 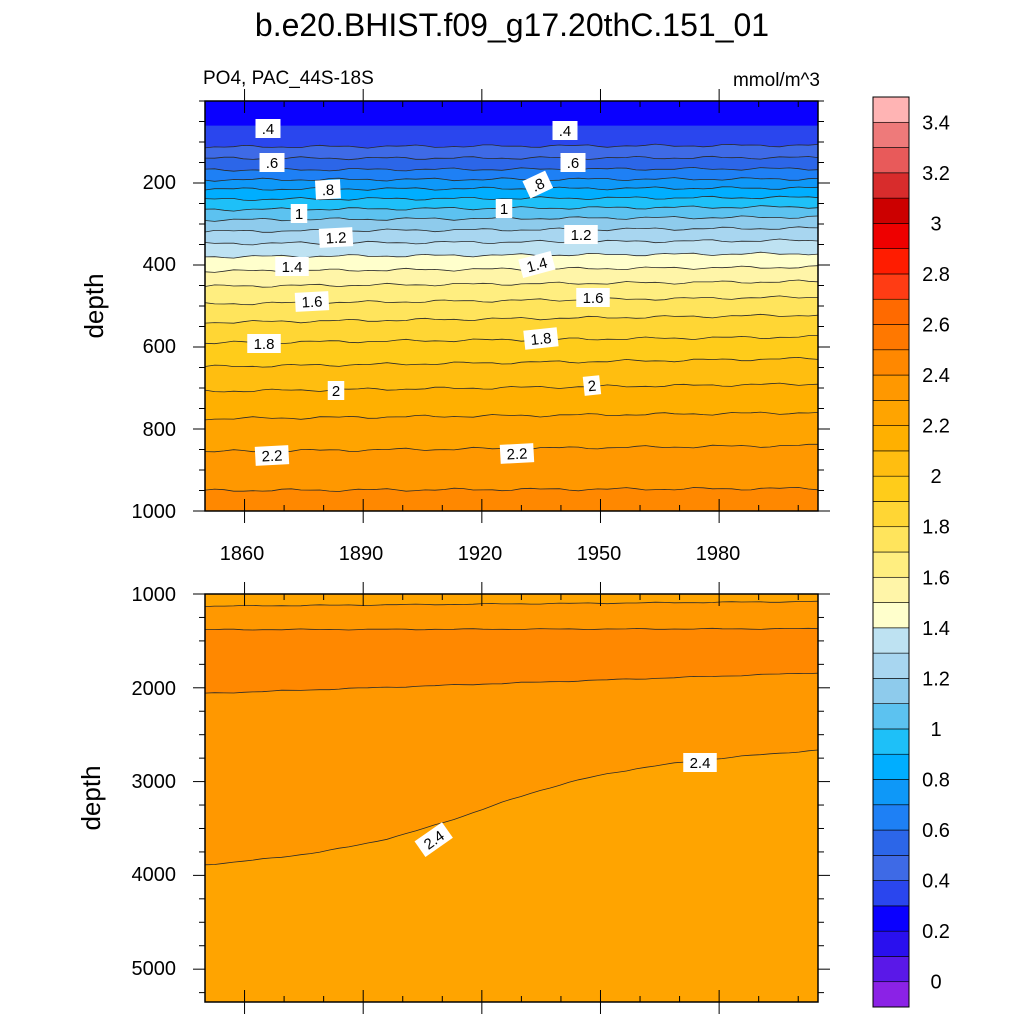 I want to click on contour-label-text: .6, so click(x=272, y=163).